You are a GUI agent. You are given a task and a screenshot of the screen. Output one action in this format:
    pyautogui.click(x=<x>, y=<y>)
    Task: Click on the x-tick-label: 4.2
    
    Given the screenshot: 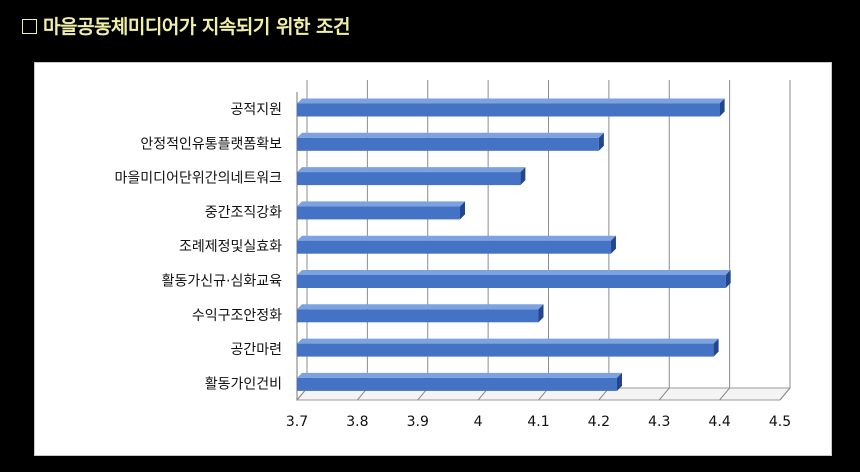 What is the action you would take?
    pyautogui.click(x=599, y=422)
    